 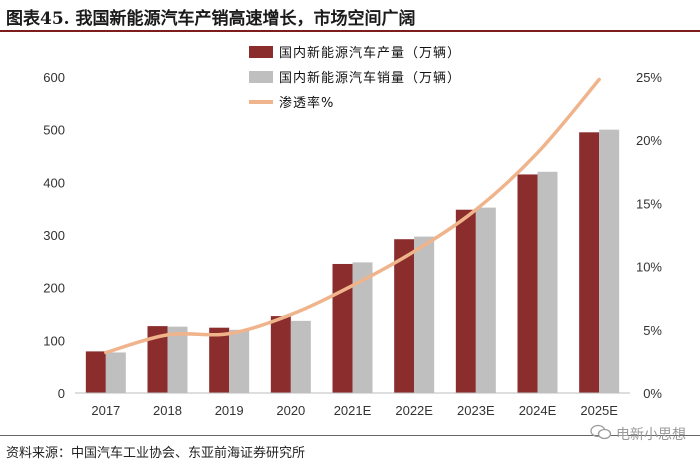 What do you see at coordinates (414, 410) in the screenshot?
I see `x-tick-label: 2022E` at bounding box center [414, 410].